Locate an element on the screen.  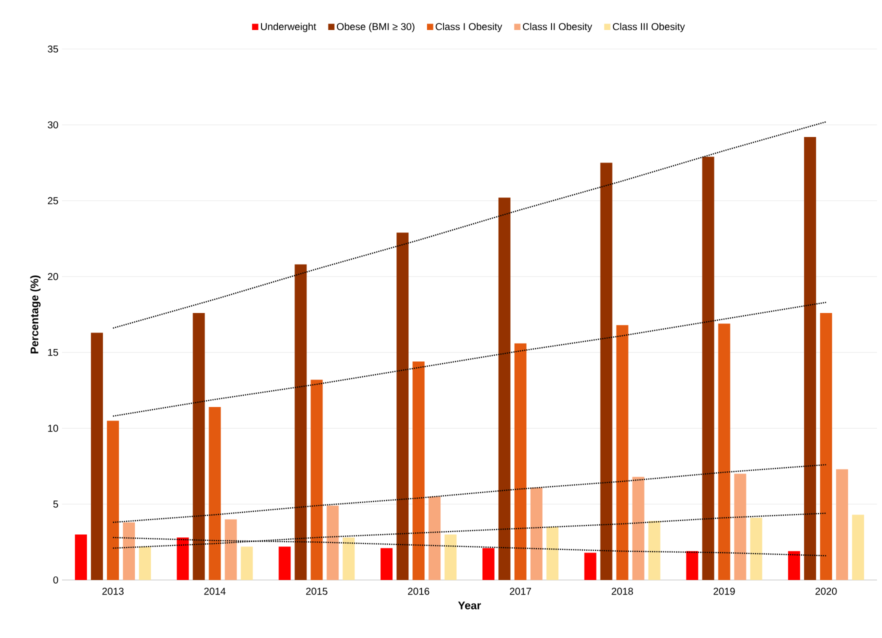
legend-label: Class II Obesity is located at coordinates (557, 27).